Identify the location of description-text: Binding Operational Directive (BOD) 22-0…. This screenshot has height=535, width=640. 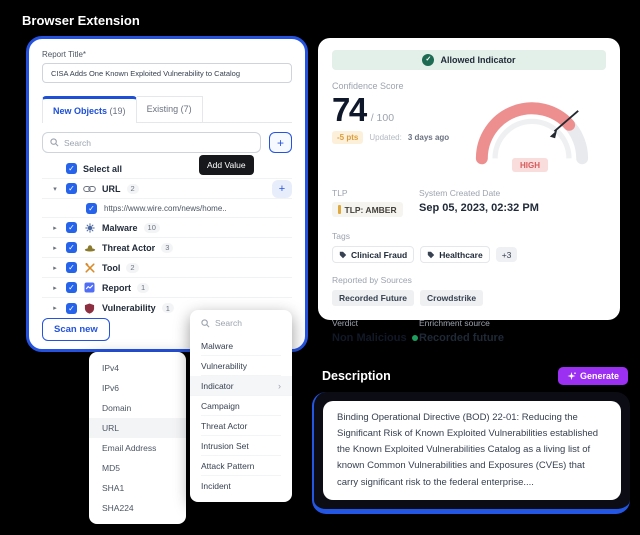
(472, 450).